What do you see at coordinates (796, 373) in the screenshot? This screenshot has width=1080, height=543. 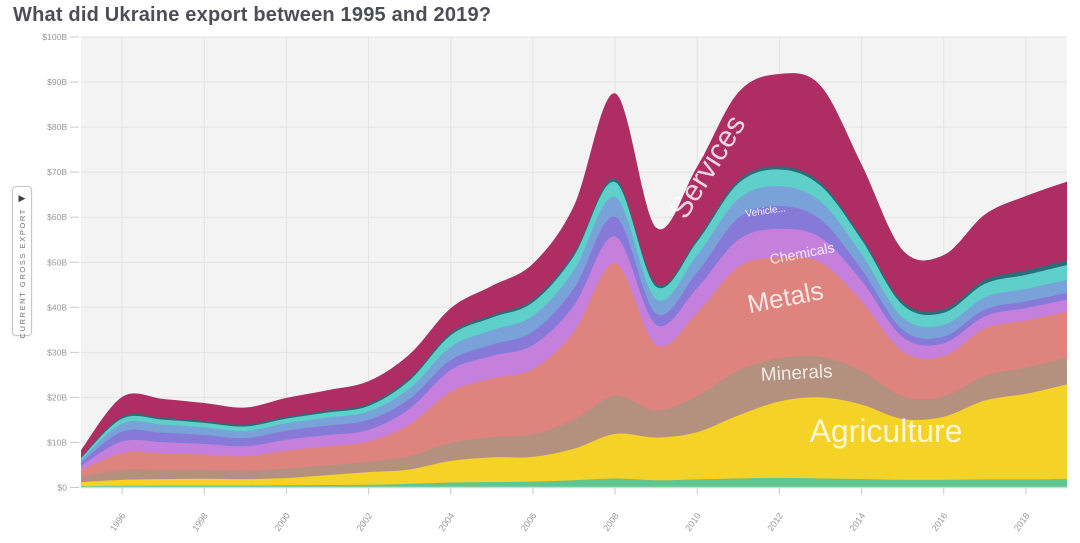 I see `sector-label: Minerals` at bounding box center [796, 373].